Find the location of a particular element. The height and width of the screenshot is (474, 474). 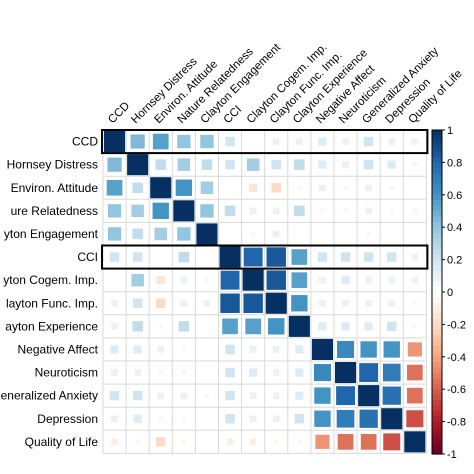

correlation-cell: CCI / Clayton Func. Imp.: 0.85 is located at coordinates (276, 257).